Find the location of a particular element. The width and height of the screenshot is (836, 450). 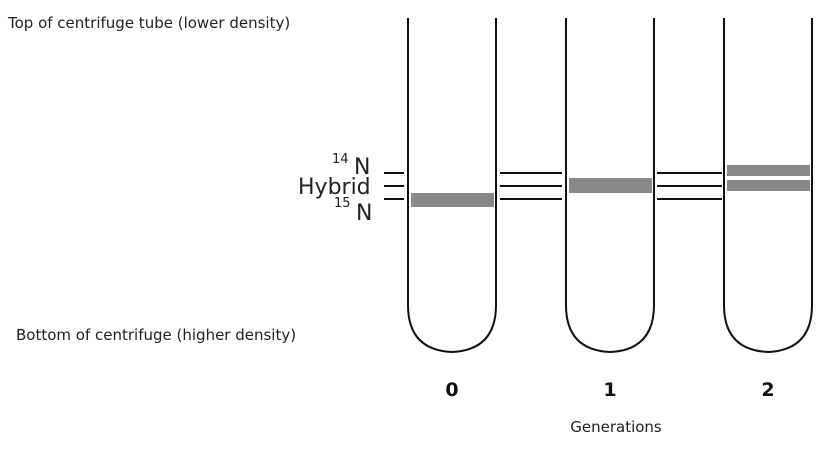

tube-generation-2: 2 is located at coordinates (768, 209).